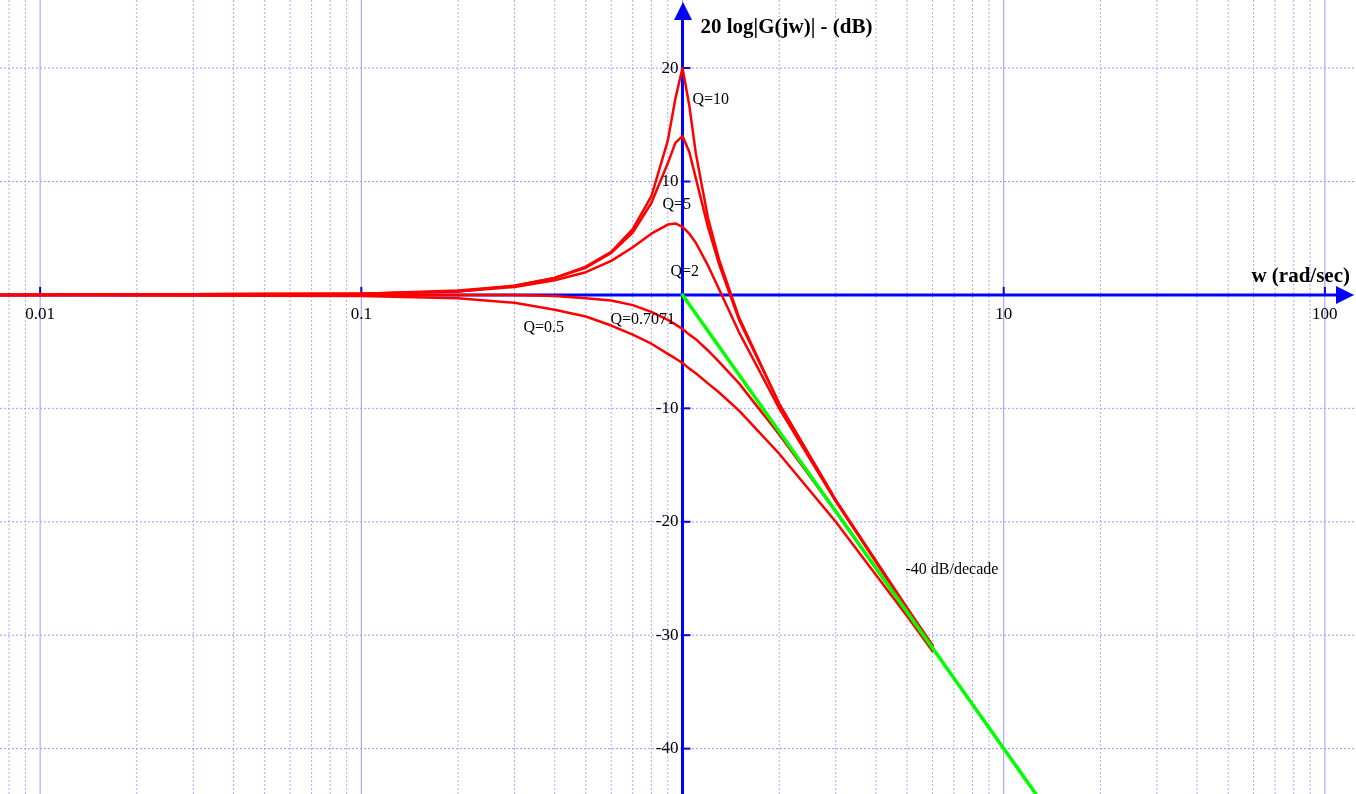 The image size is (1356, 794). I want to click on series-label: -40 dB/decade, so click(952, 569).